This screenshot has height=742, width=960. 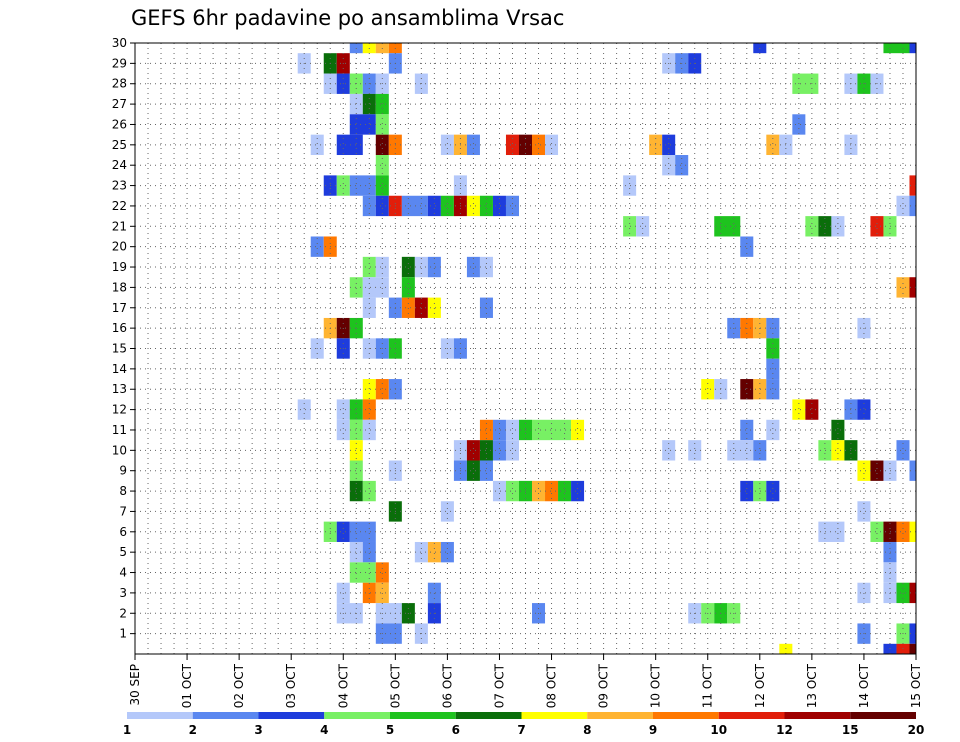 I want to click on y-tick-label: 11, so click(x=119, y=430).